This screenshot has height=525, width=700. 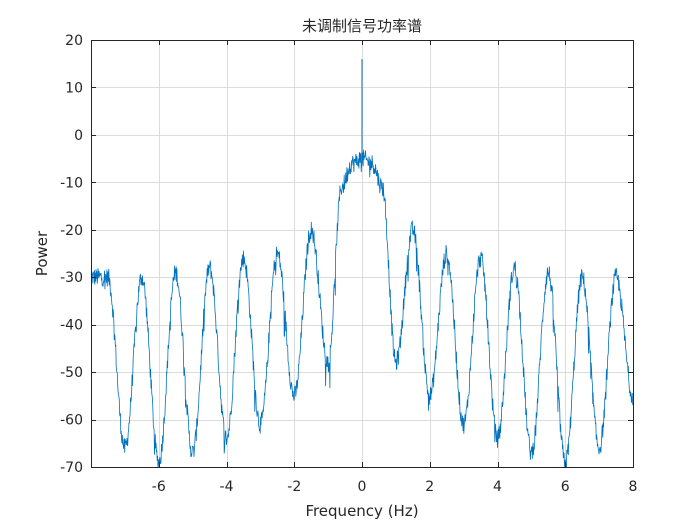 I want to click on x-tick-label: -6, so click(x=159, y=487).